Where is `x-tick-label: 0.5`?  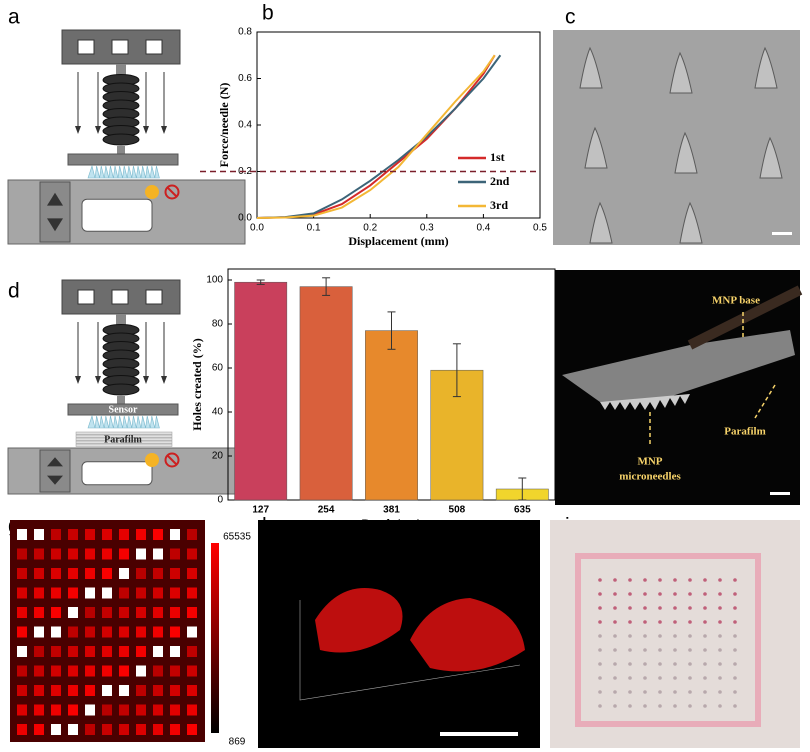
x-tick-label: 0.5 is located at coordinates (540, 228).